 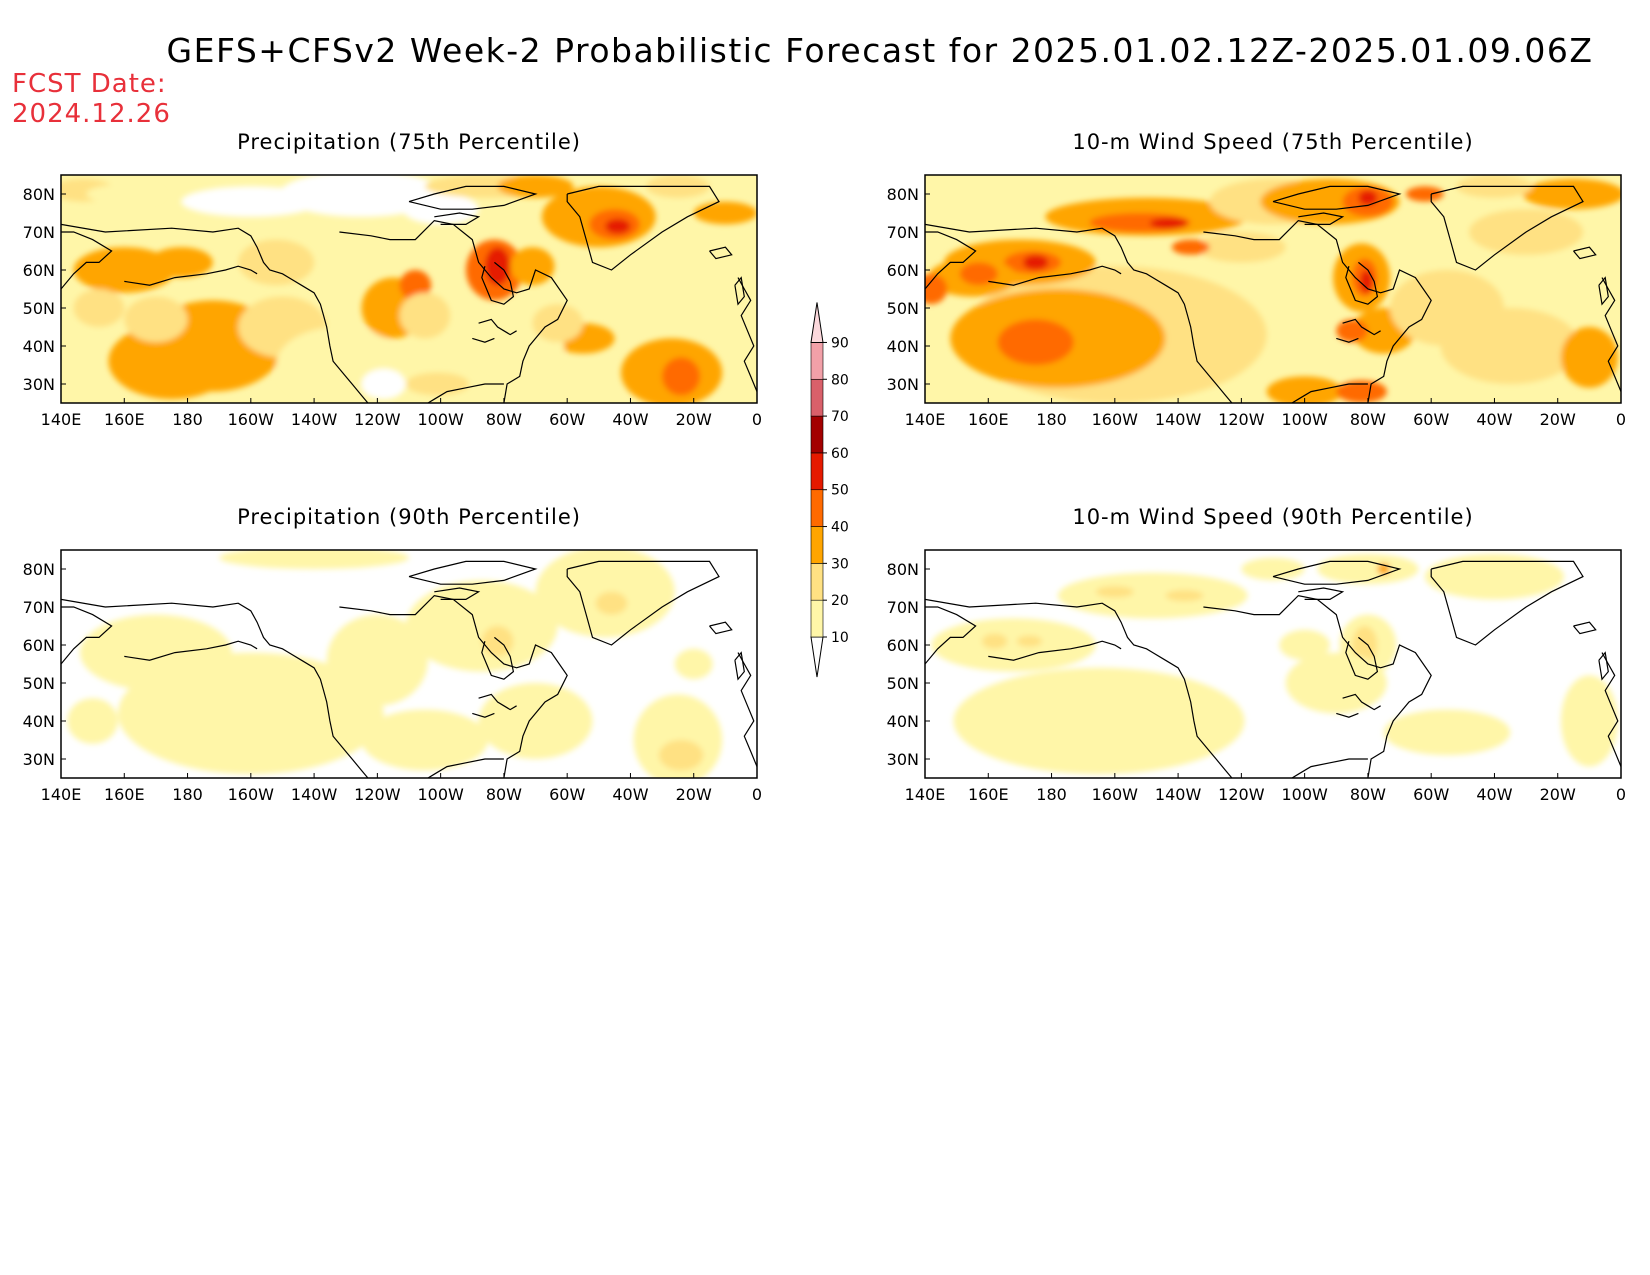 What do you see at coordinates (187, 794) in the screenshot?
I see `lon-tick-label: 180` at bounding box center [187, 794].